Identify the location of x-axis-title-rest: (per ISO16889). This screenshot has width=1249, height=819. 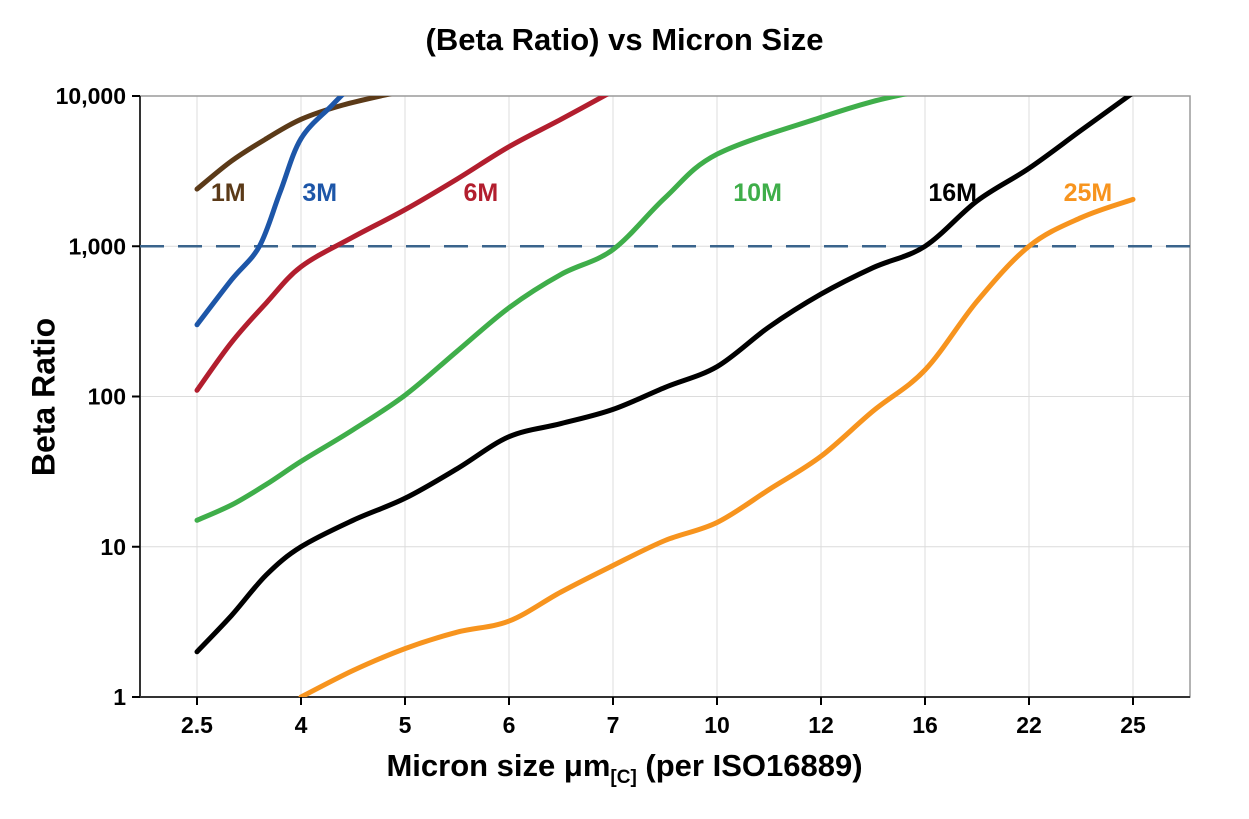
(749, 765).